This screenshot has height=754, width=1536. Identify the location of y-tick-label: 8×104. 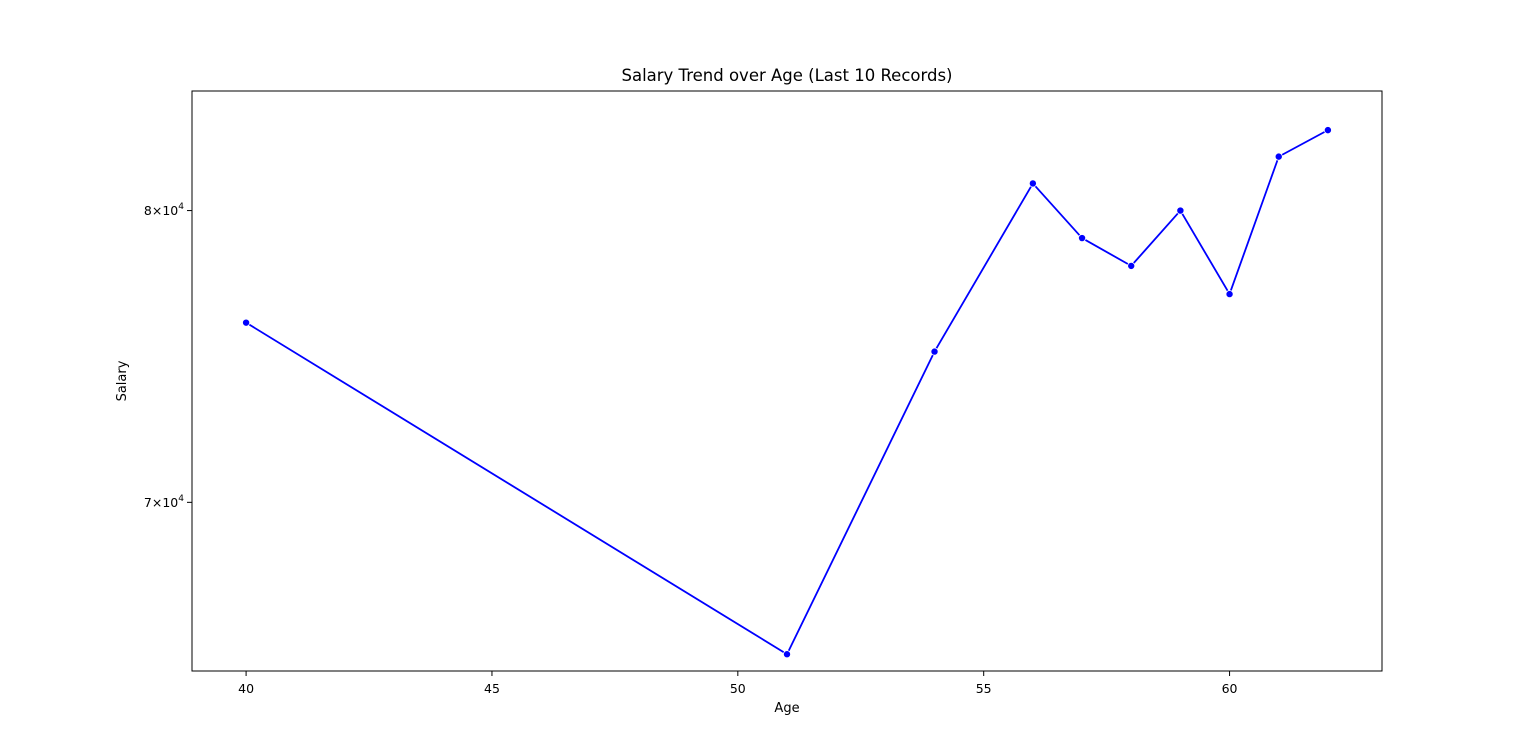
(164, 210).